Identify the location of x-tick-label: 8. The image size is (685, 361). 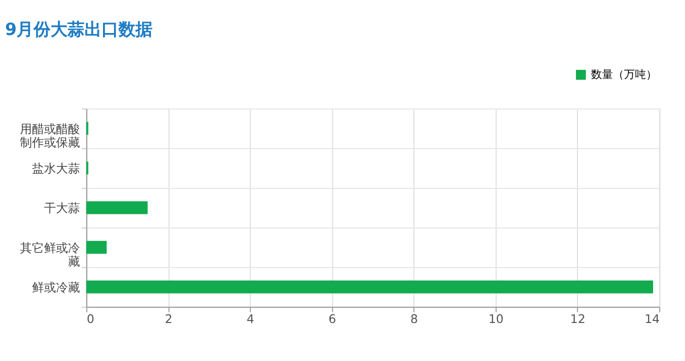
(414, 319).